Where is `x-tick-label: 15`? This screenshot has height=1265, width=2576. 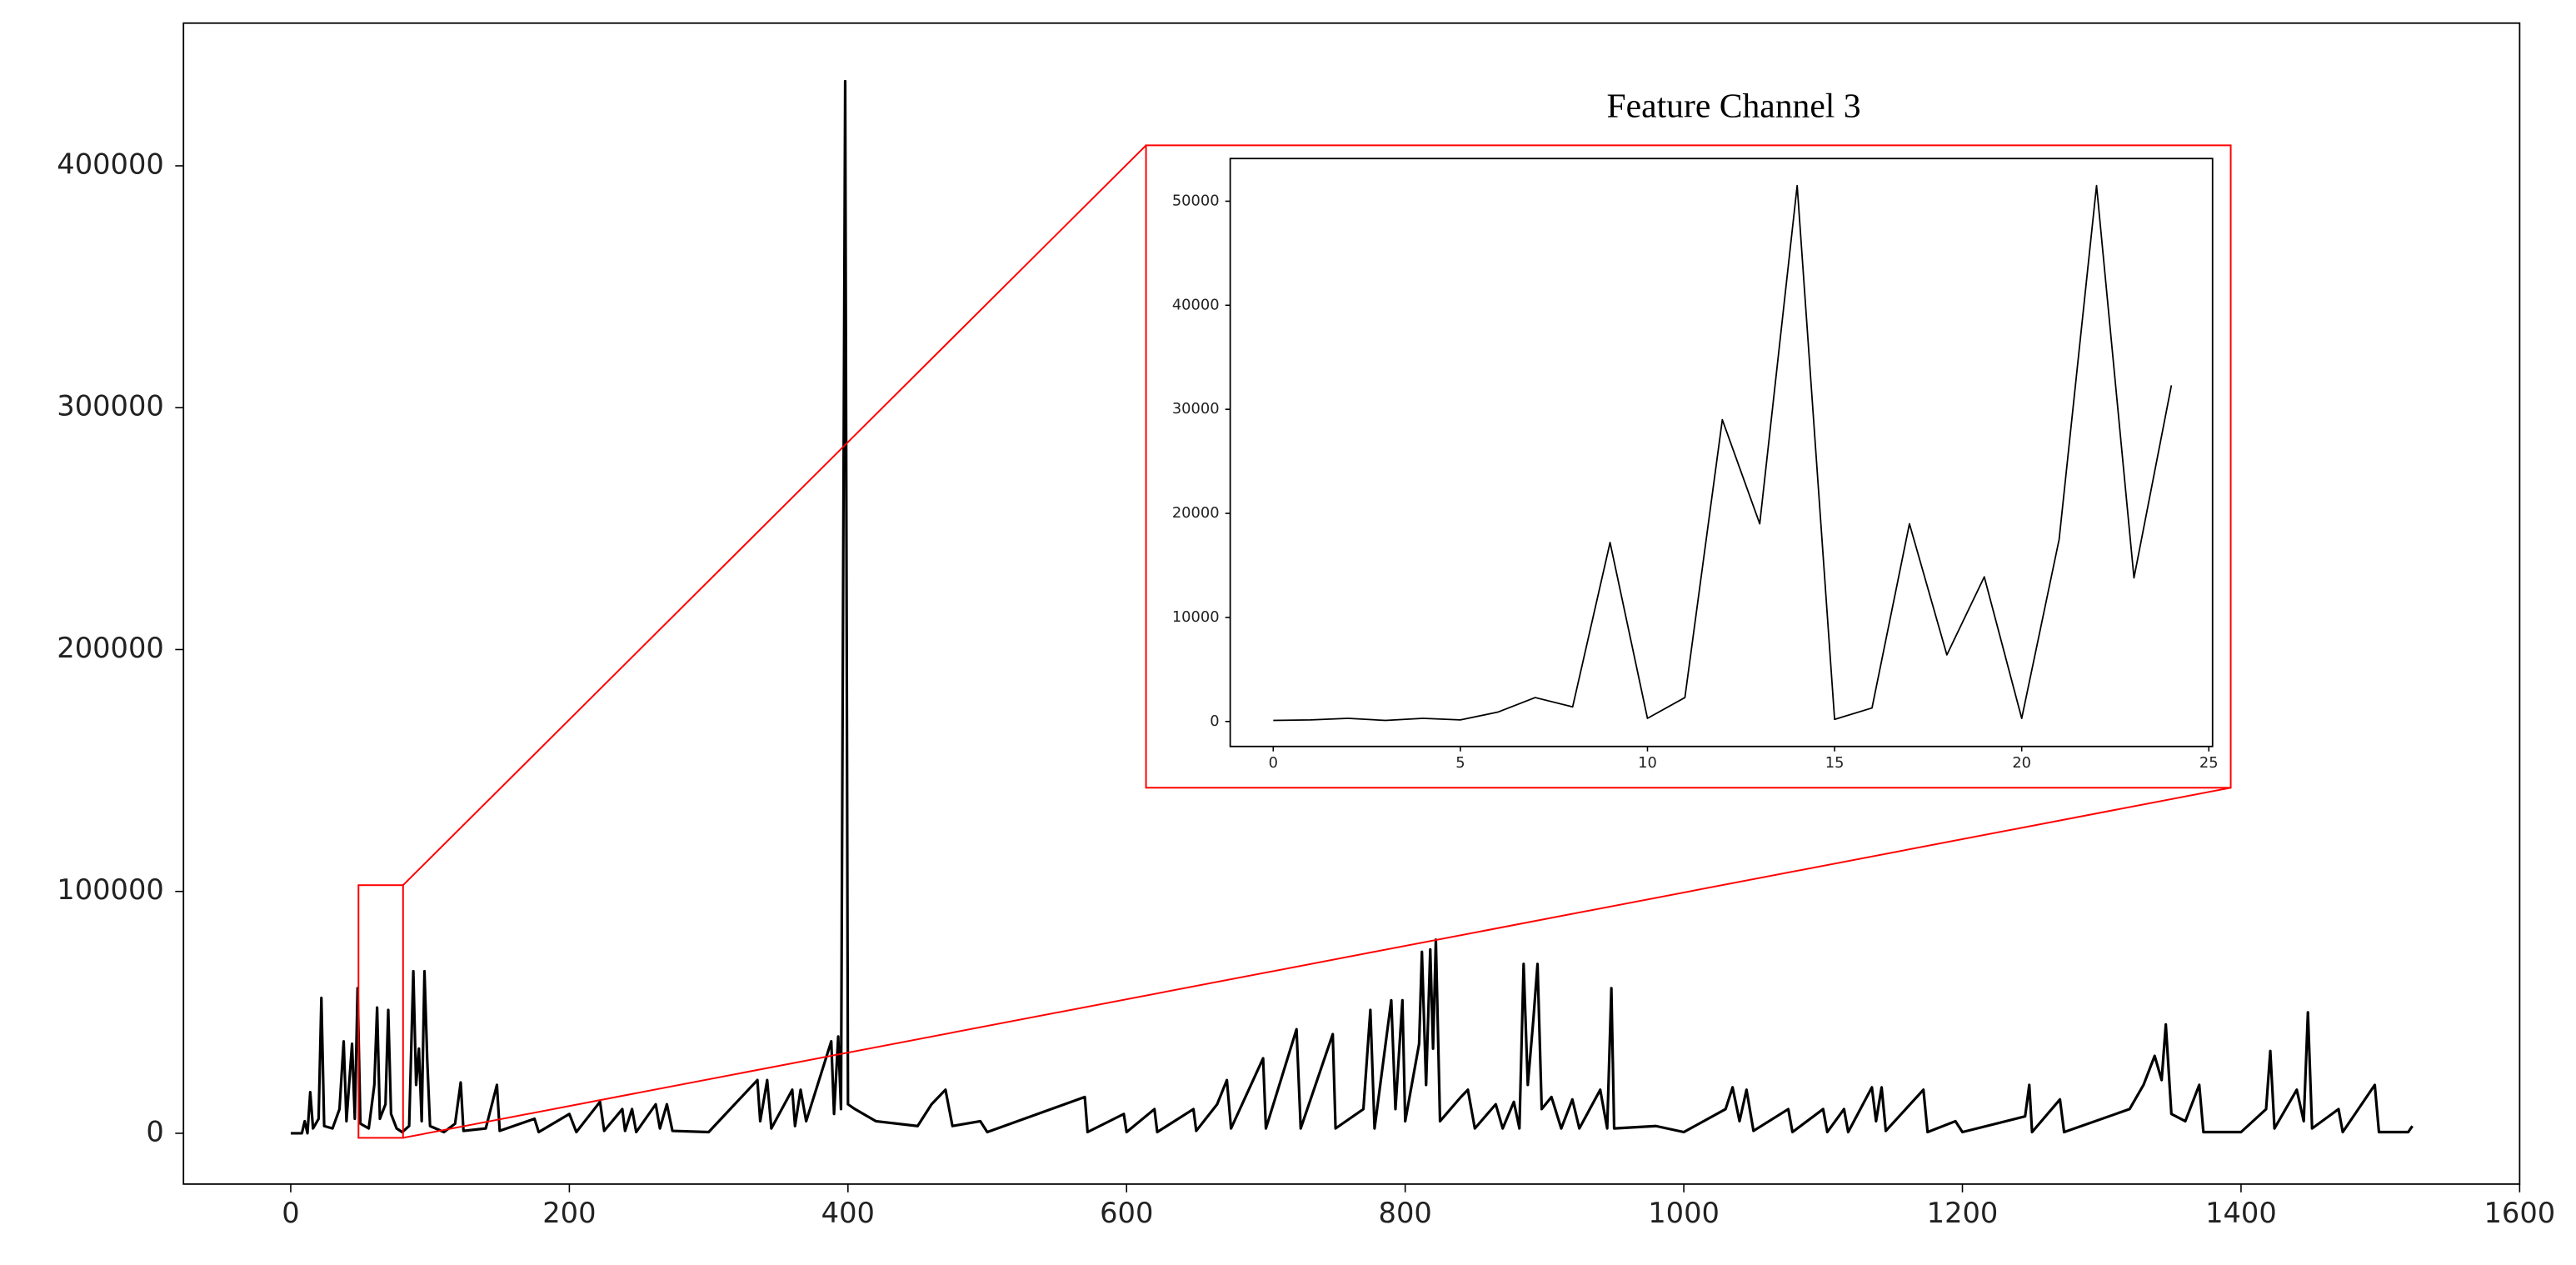
x-tick-label: 15 is located at coordinates (1835, 763).